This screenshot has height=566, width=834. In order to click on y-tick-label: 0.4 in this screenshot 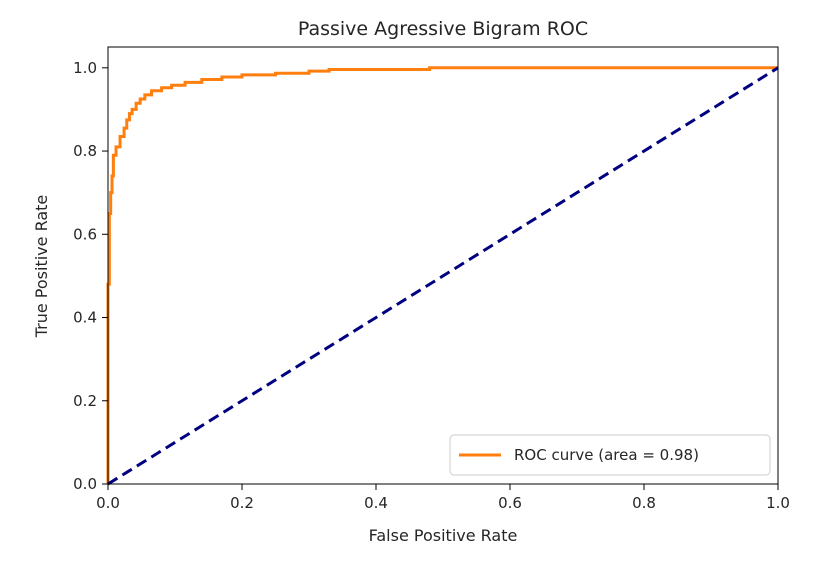, I will do `click(85, 318)`.